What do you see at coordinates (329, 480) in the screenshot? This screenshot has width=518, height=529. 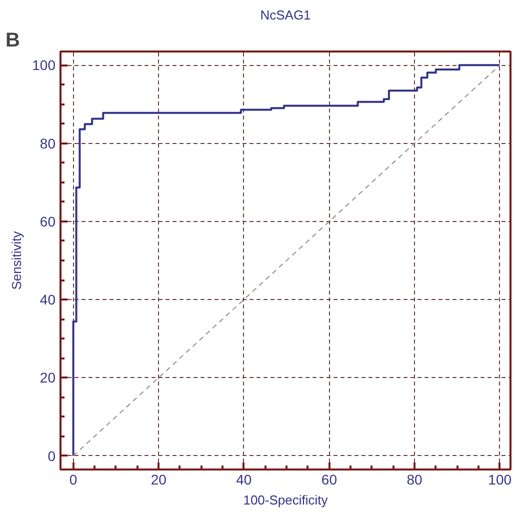 I see `x-tick-label: 60` at bounding box center [329, 480].